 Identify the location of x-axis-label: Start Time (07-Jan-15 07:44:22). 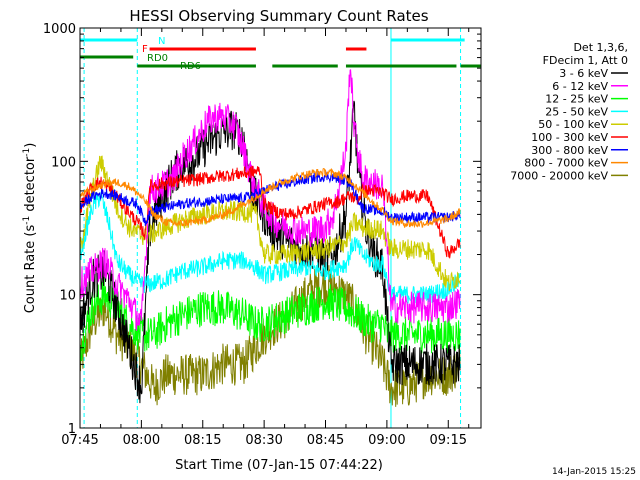
(279, 465).